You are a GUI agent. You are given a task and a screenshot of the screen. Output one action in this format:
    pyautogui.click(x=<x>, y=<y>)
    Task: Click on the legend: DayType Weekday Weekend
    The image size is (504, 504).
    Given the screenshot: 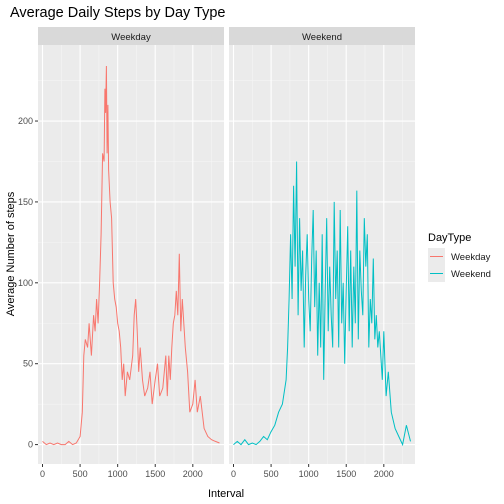 What is the action you would take?
    pyautogui.click(x=459, y=257)
    